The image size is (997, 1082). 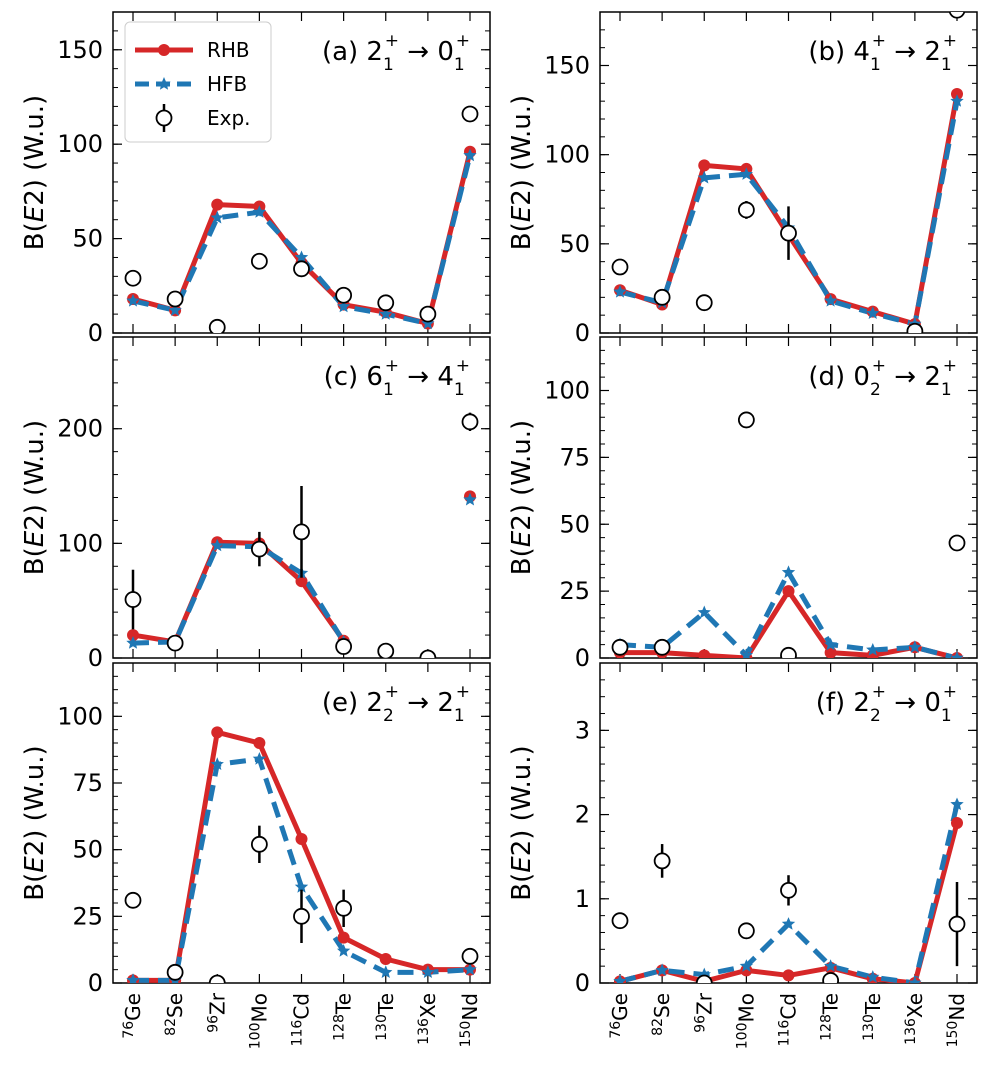 What do you see at coordinates (386, 1017) in the screenshot?
I see `x-tick-label: 130Te` at bounding box center [386, 1017].